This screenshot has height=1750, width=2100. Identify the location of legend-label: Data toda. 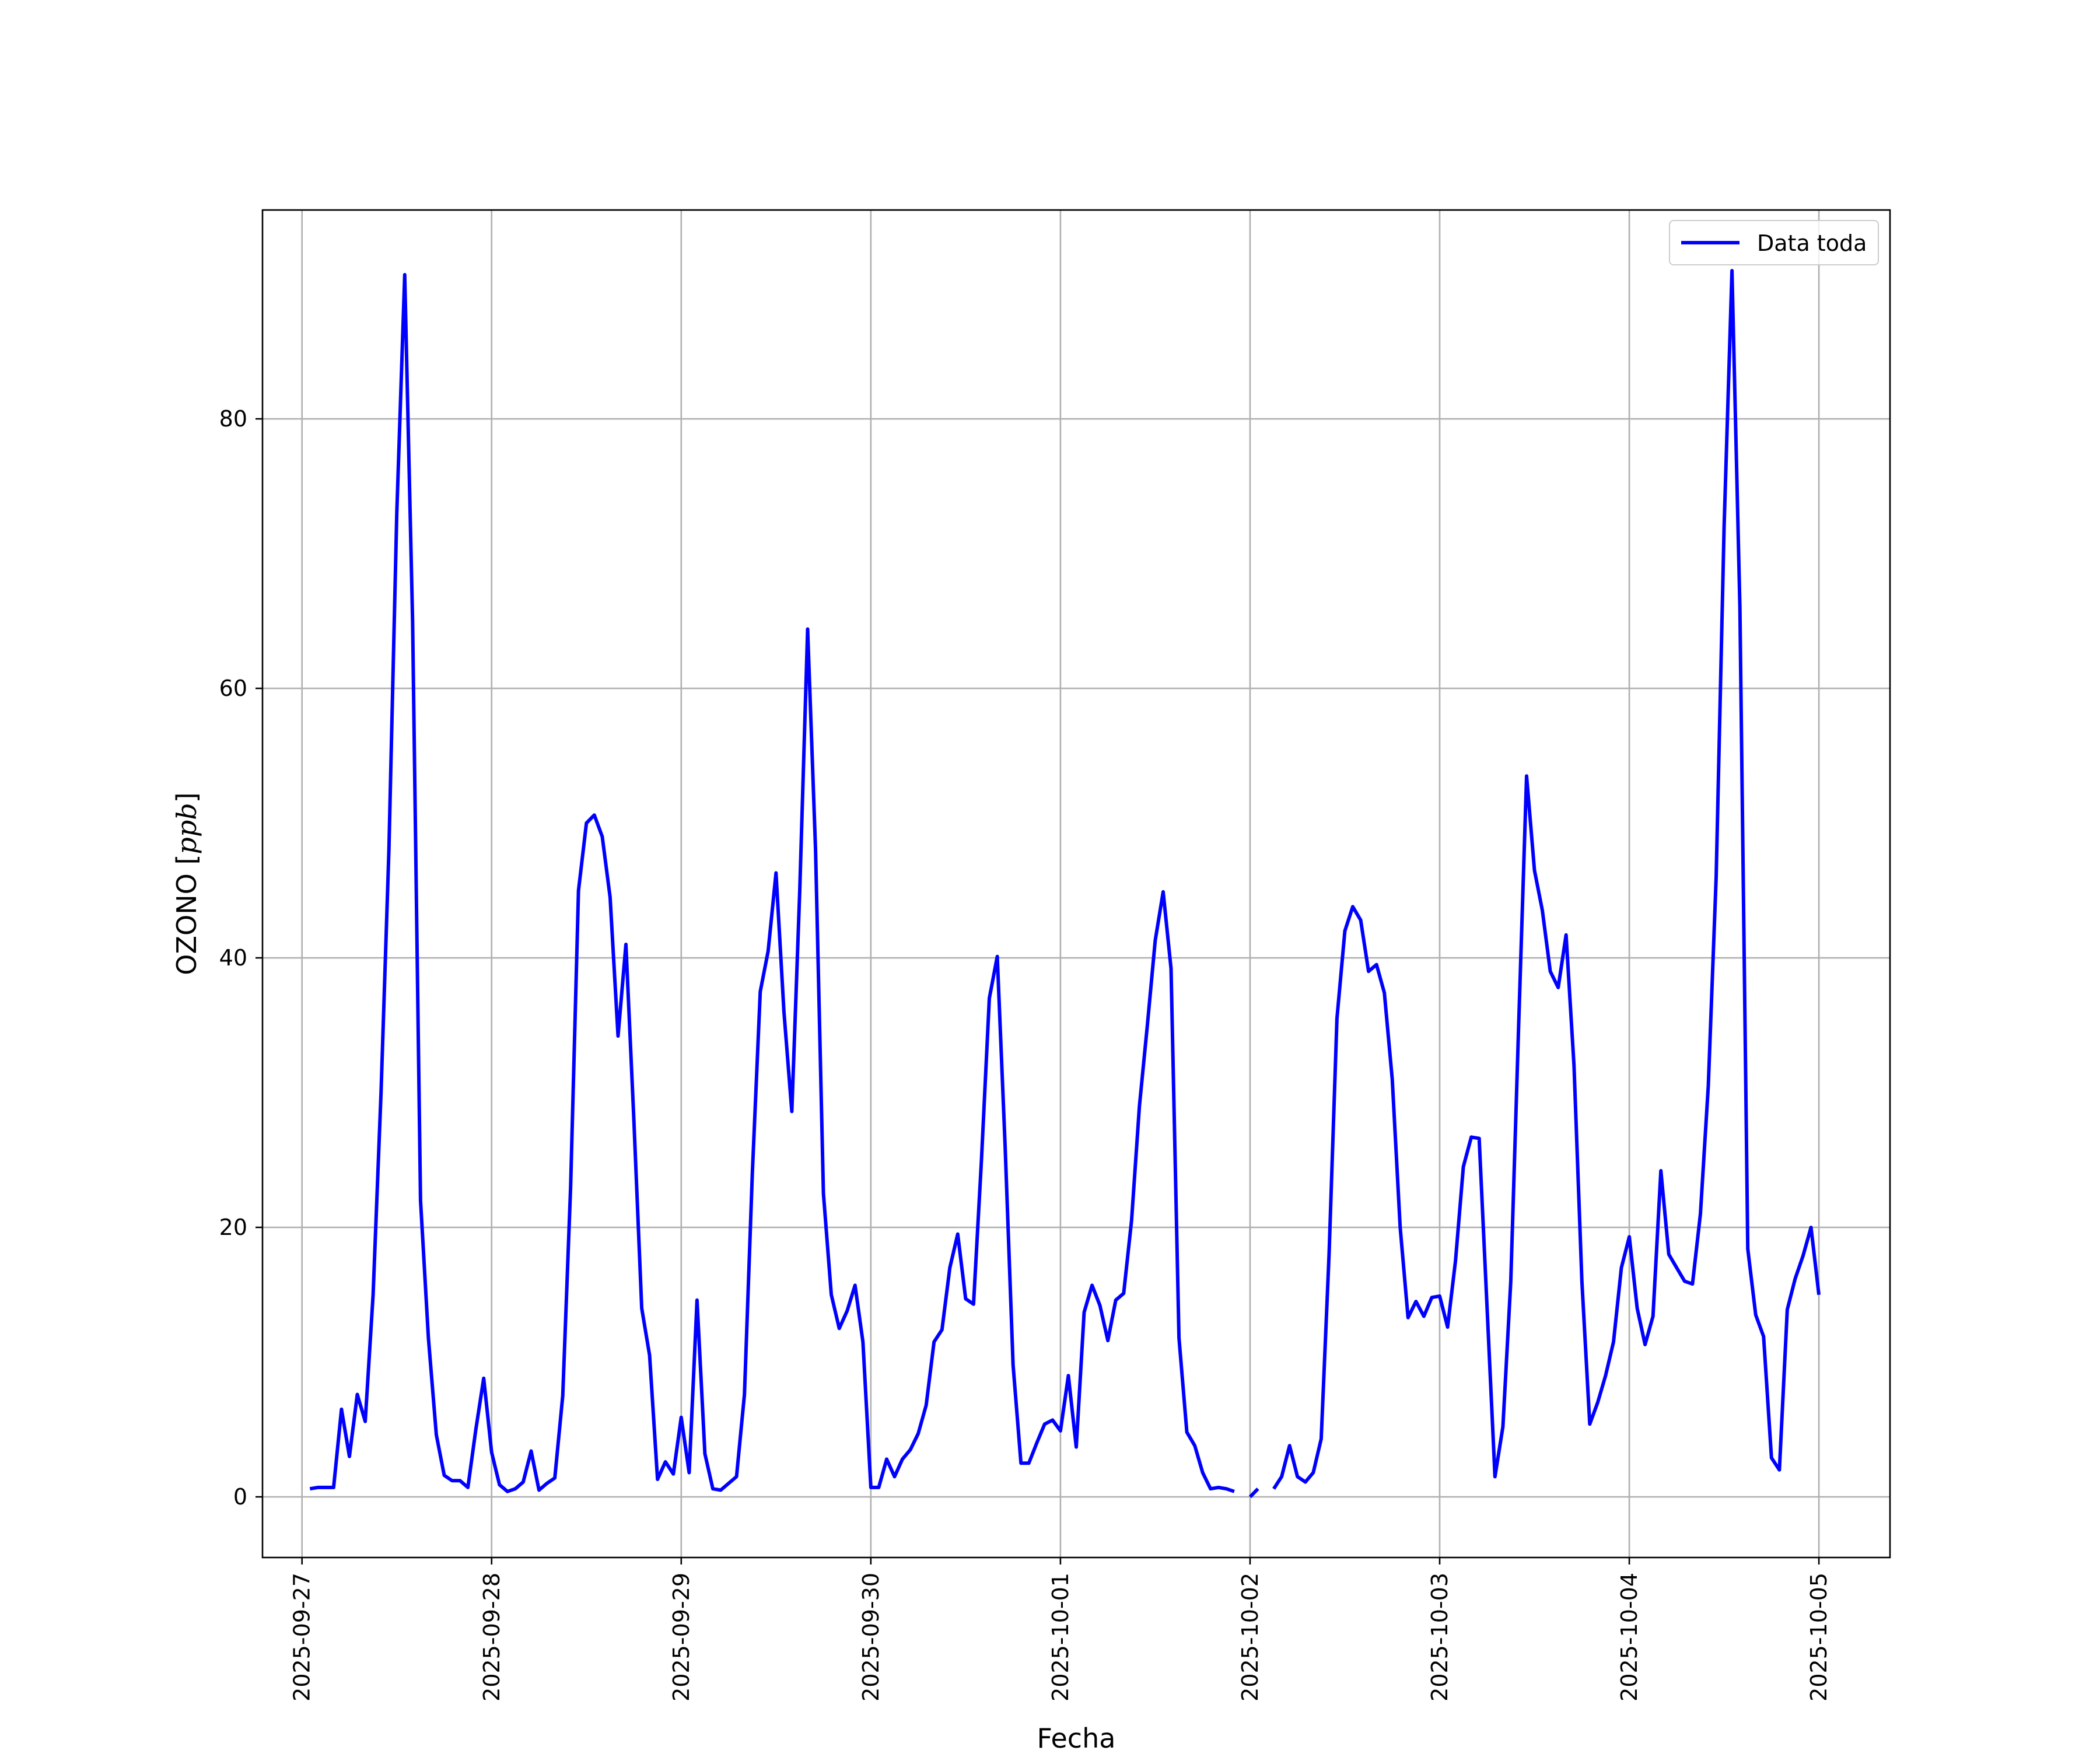
(1812, 243).